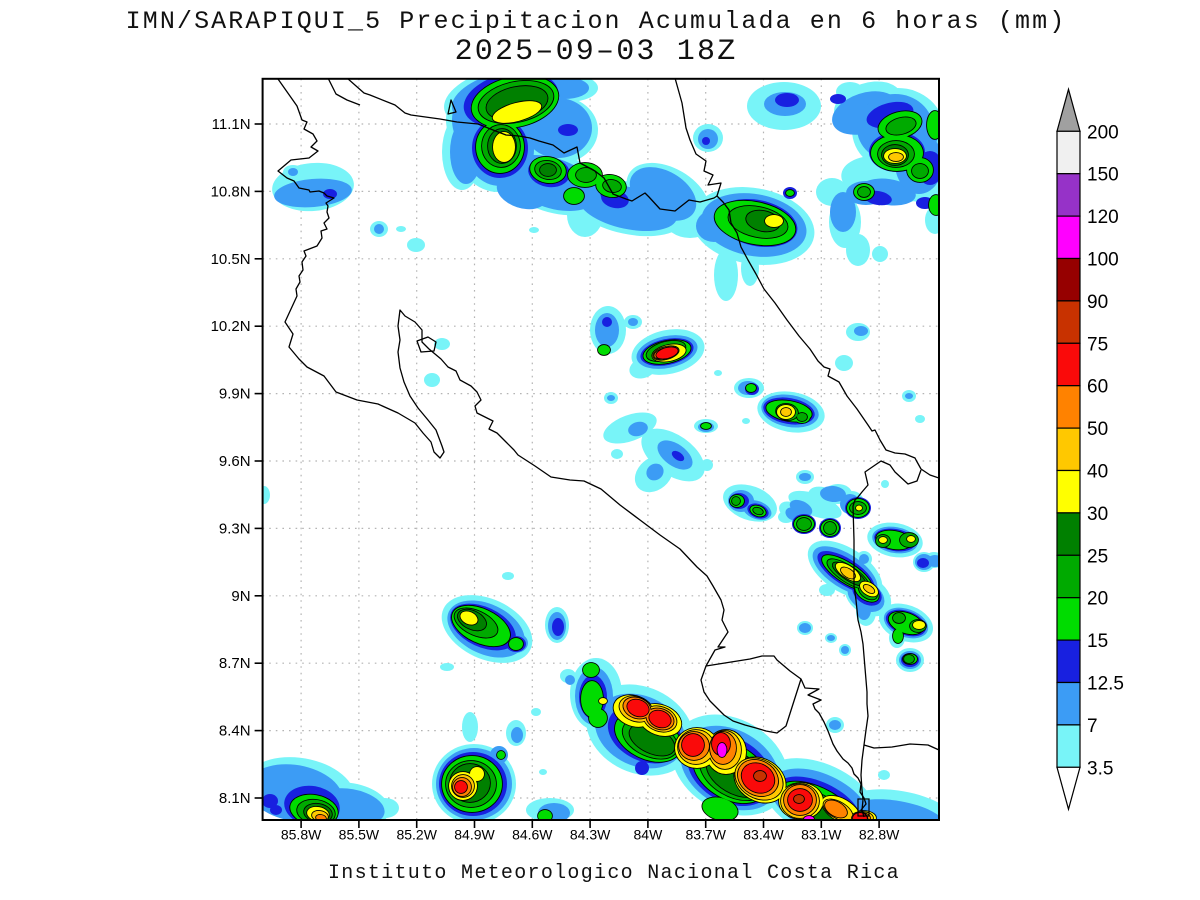 This screenshot has width=1200, height=900. What do you see at coordinates (879, 835) in the screenshot?
I see `svg-text: 82.8W` at bounding box center [879, 835].